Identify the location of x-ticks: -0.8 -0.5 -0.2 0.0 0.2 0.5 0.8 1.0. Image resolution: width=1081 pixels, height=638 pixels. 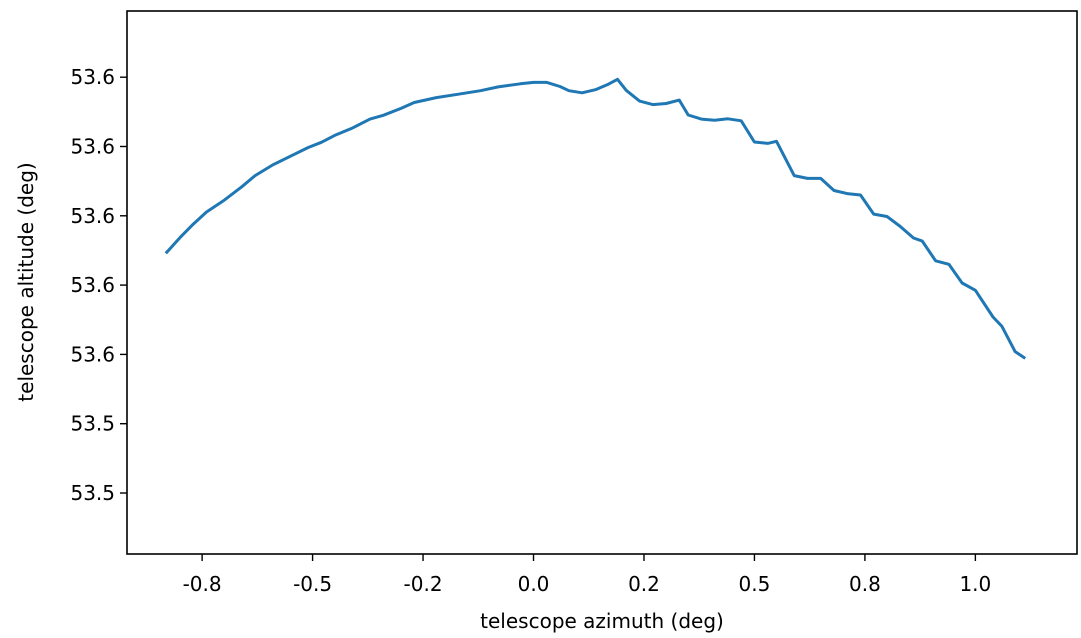
(587, 575).